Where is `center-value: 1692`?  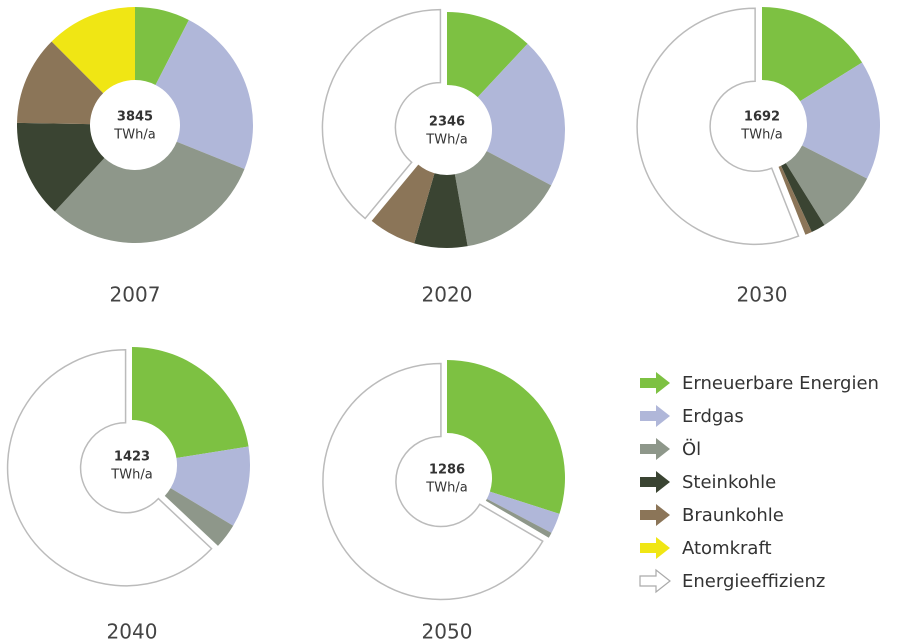
center-value: 1692 is located at coordinates (762, 117).